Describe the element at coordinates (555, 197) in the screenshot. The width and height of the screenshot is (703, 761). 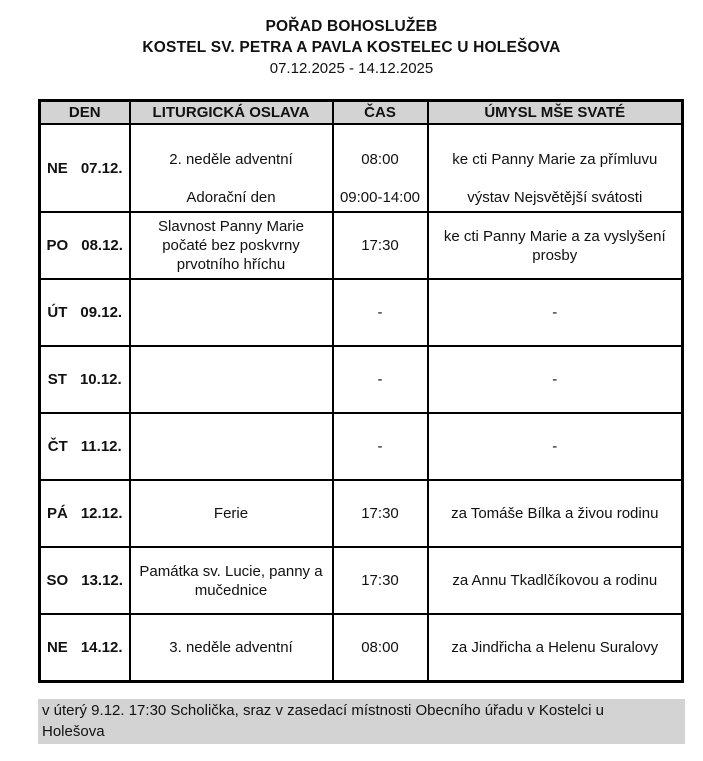
I see `intention-entry: výstav Nejsvětější svátosti` at that location.